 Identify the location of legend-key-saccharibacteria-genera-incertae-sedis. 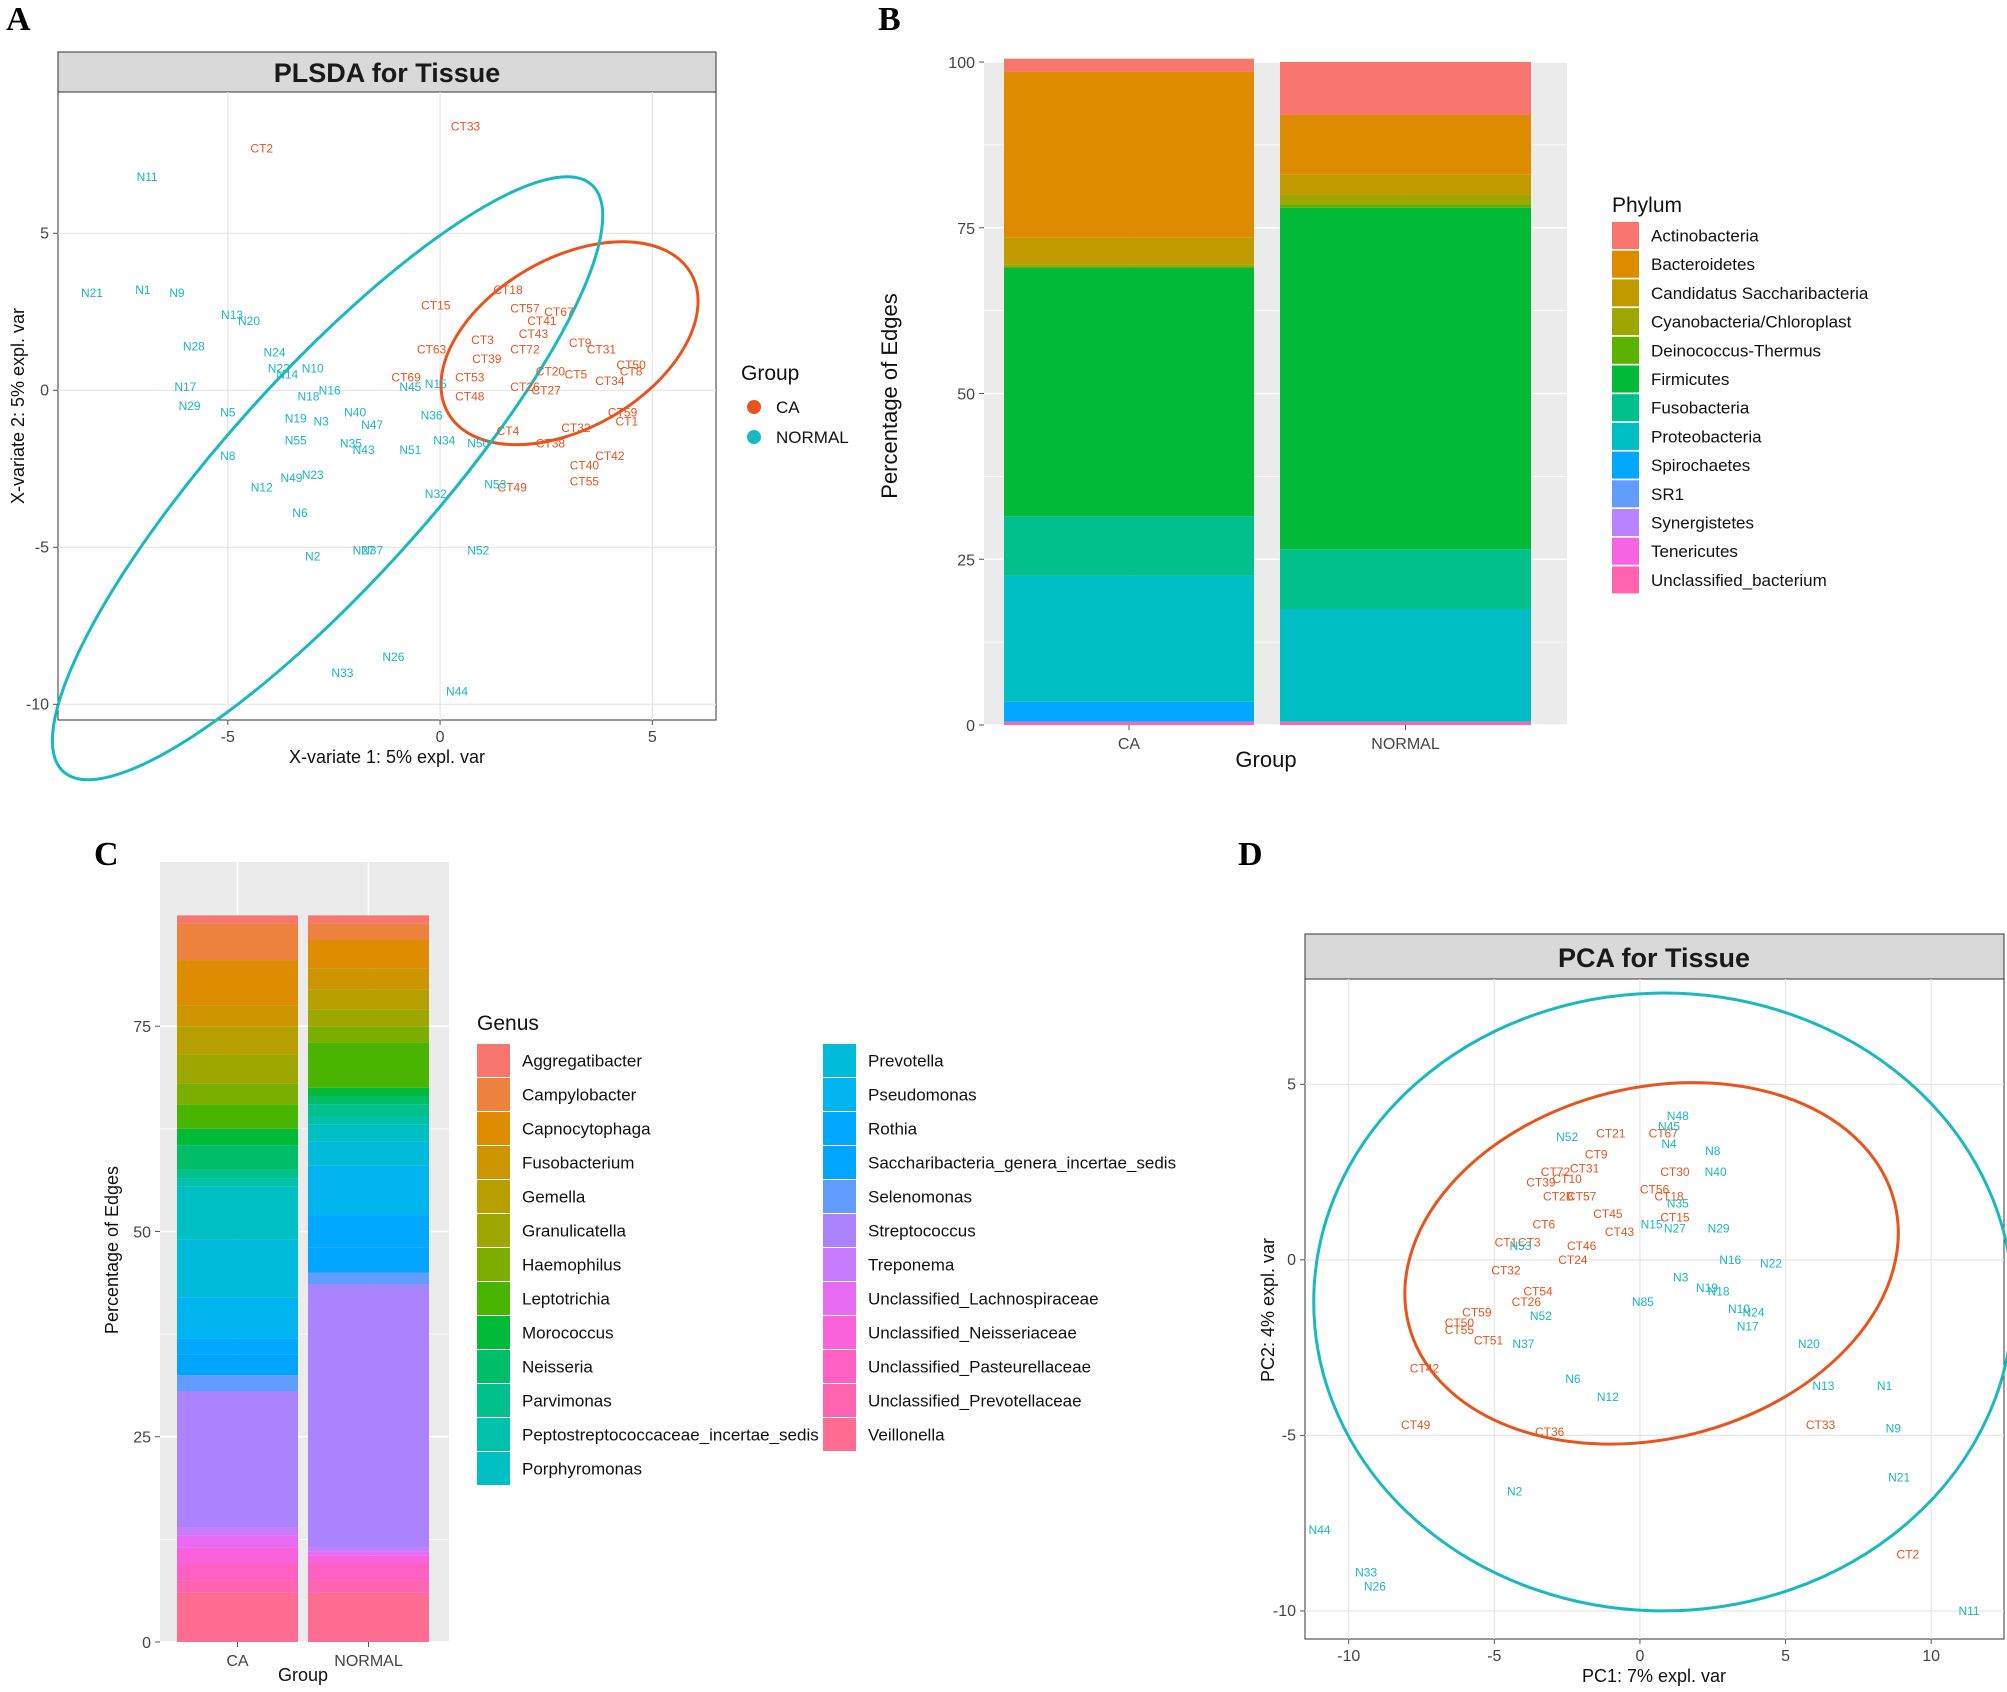
(839, 1162).